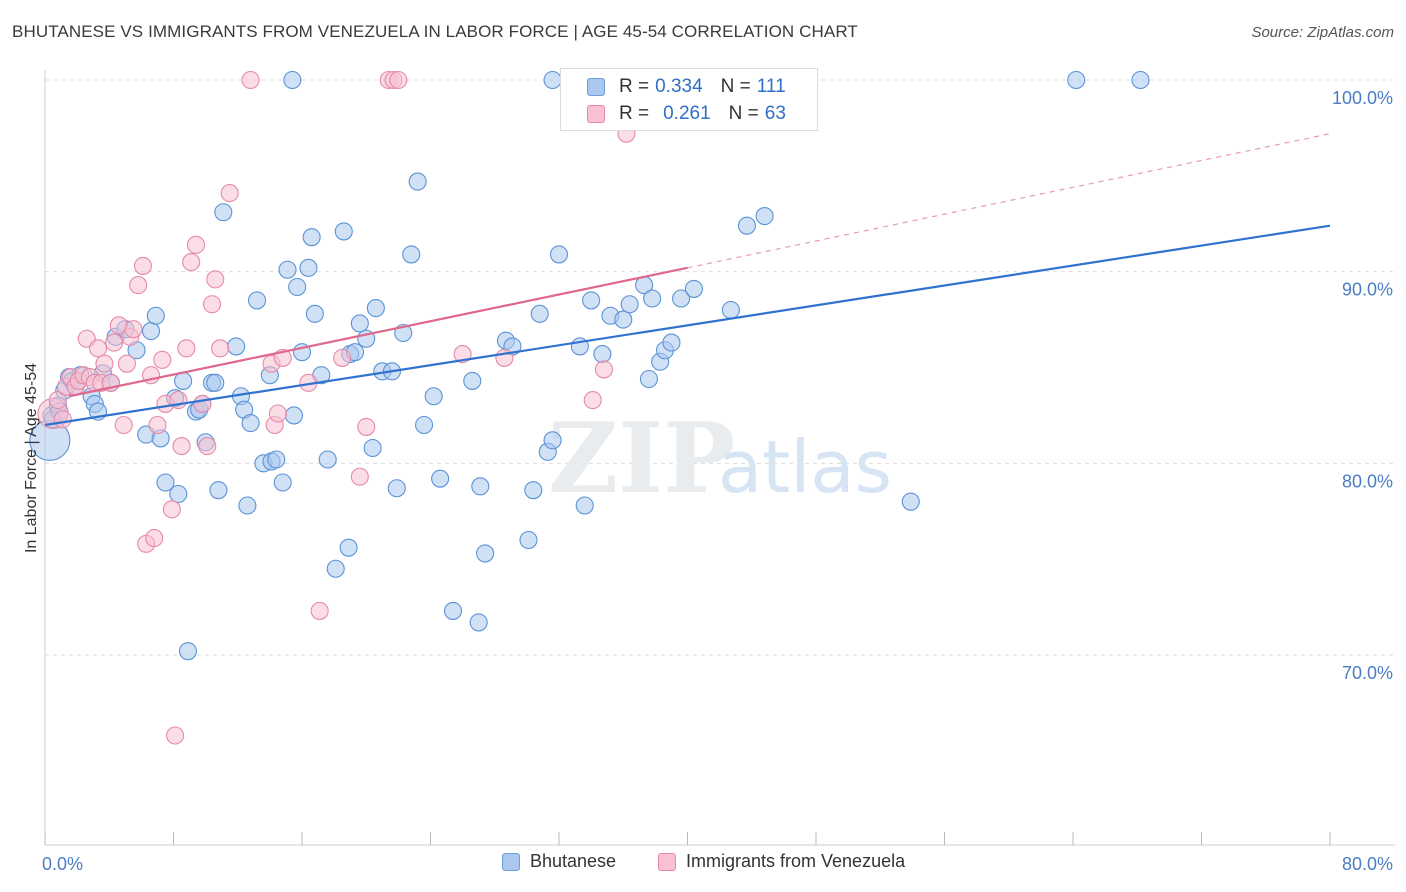  I want to click on source-label: Source: ZipAtlas.com, so click(1322, 32).